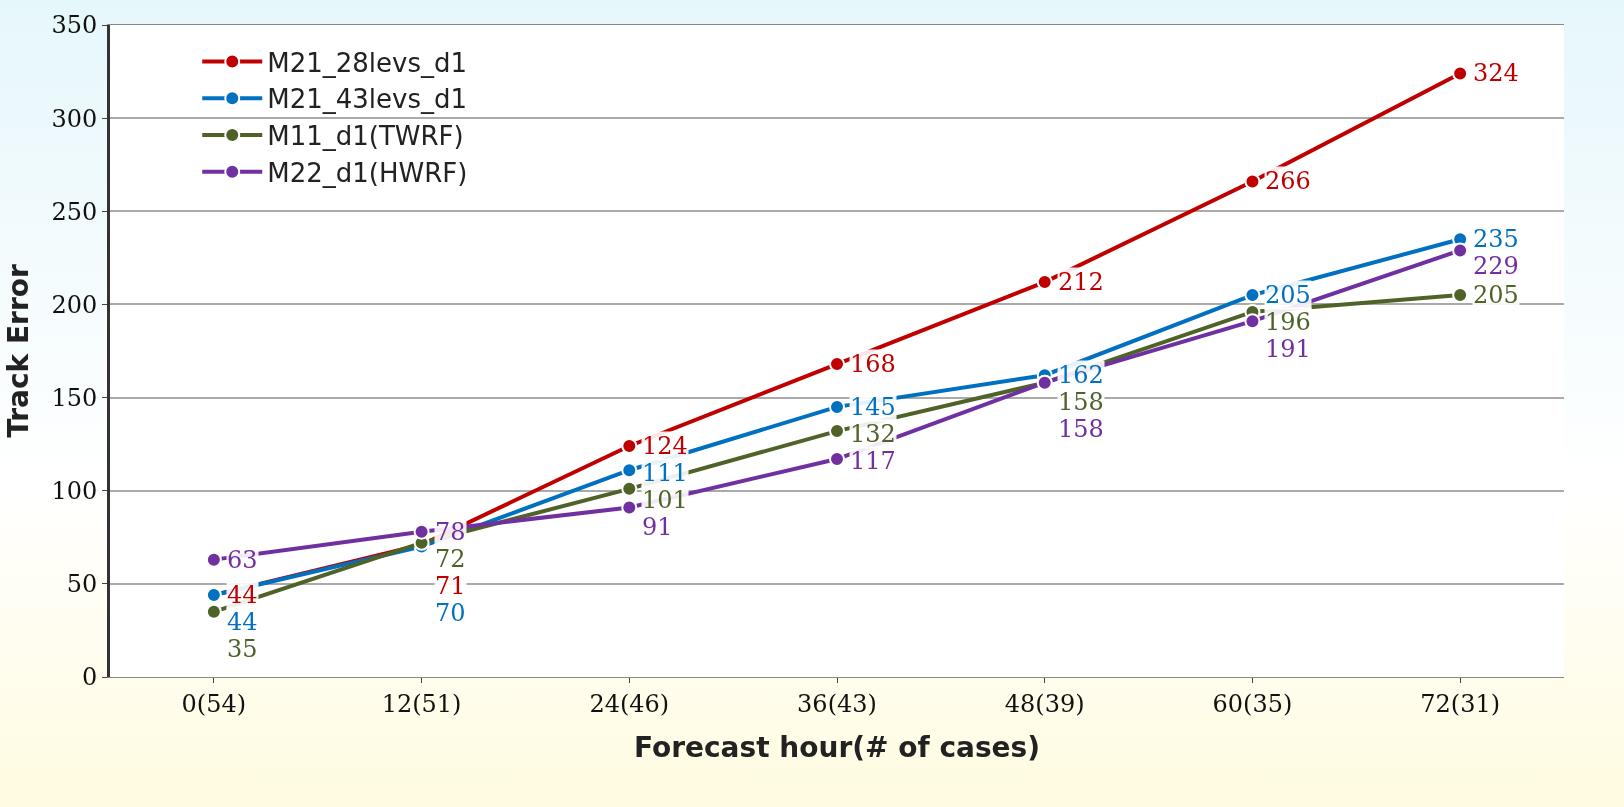  Describe the element at coordinates (873, 407) in the screenshot. I see `data-label: 145` at that location.